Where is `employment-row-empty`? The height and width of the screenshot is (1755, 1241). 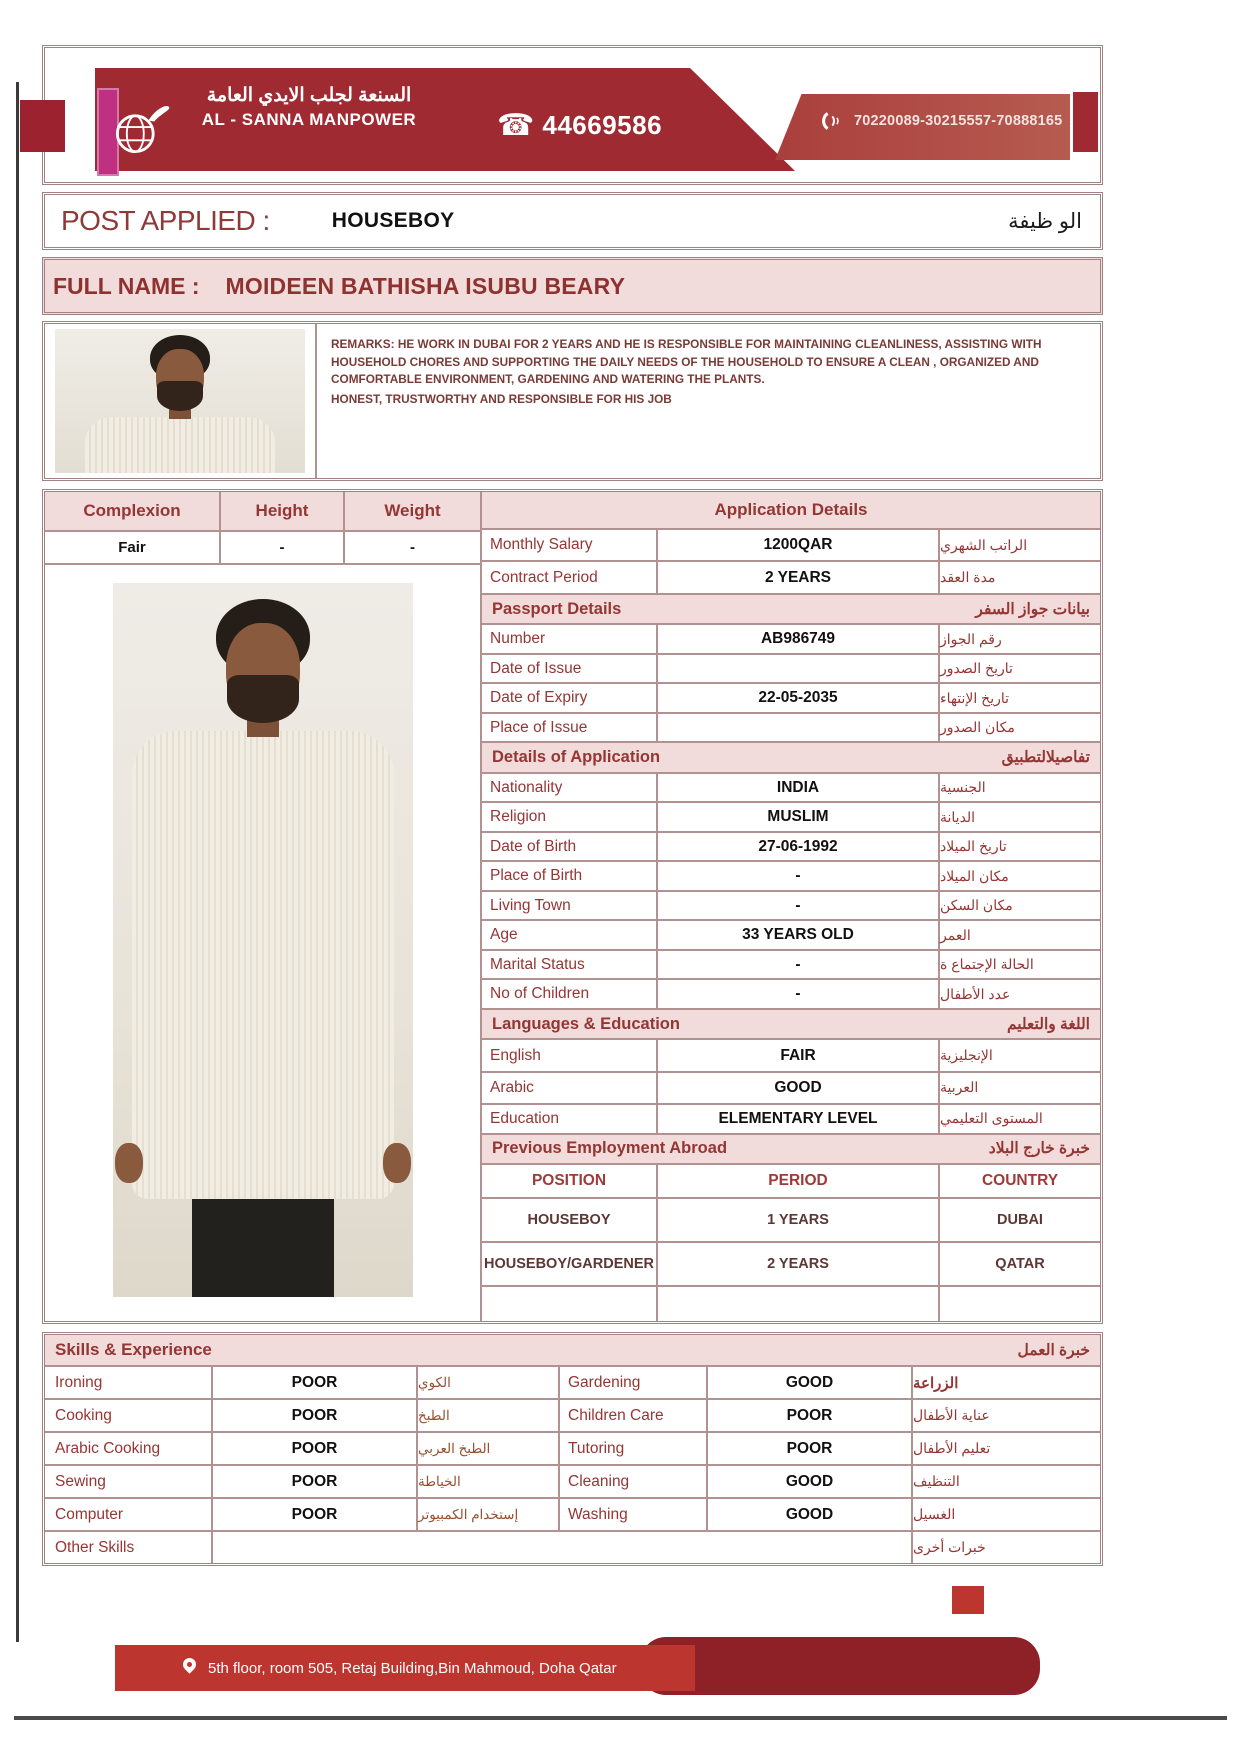 employment-row-empty is located at coordinates (791, 1303).